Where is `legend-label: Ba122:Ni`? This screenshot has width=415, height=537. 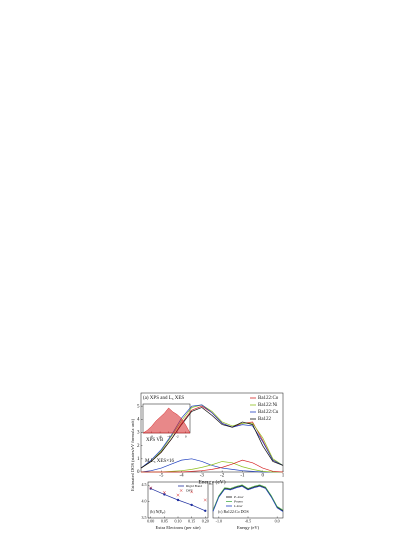
legend-label: Ba122:Ni is located at coordinates (268, 405).